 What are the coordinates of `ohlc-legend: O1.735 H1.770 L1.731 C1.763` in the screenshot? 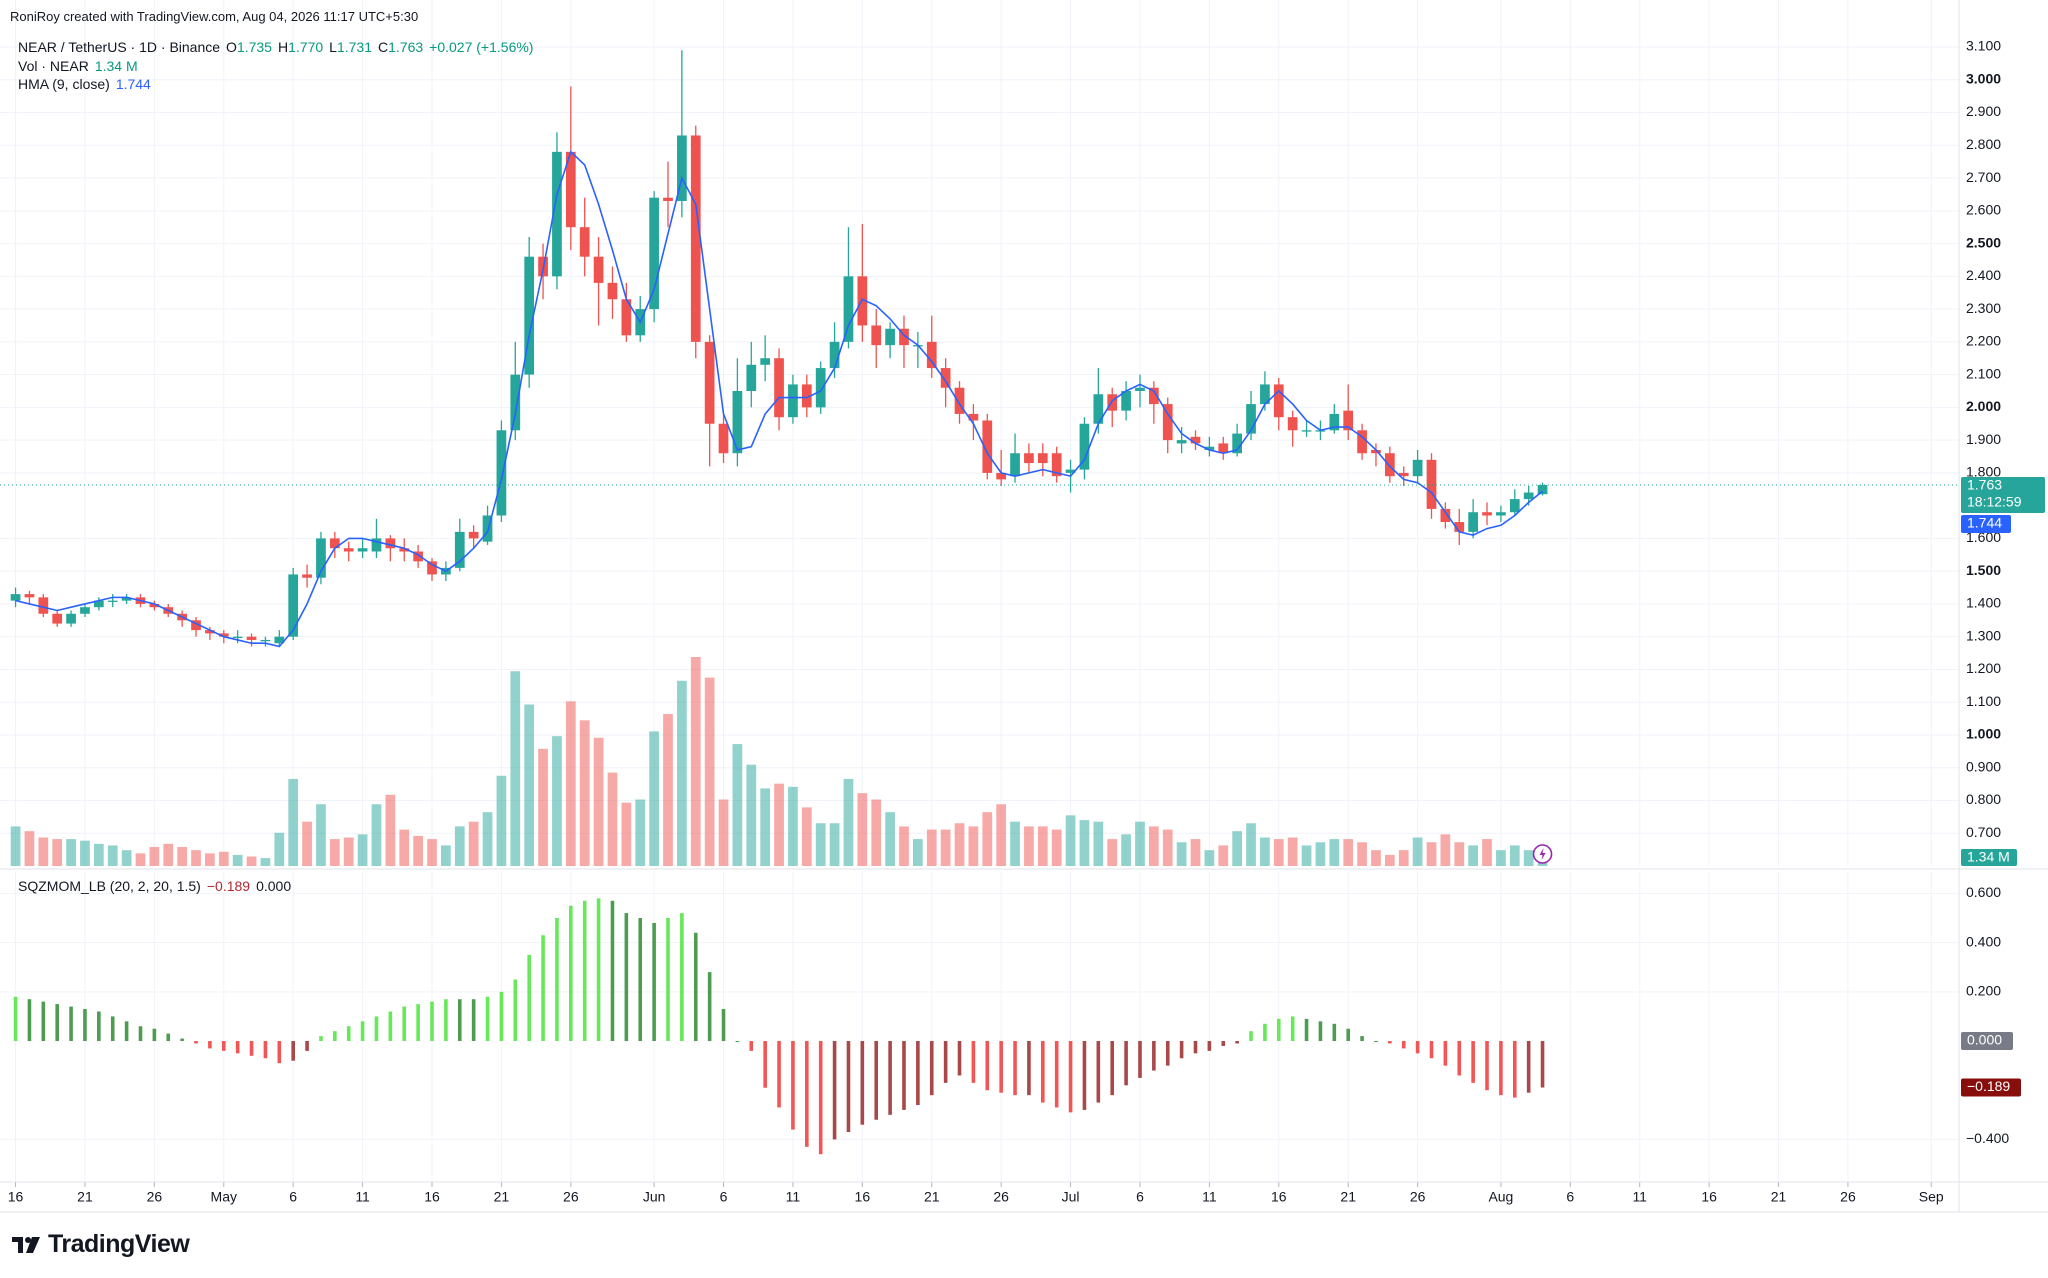 It's located at (324, 47).